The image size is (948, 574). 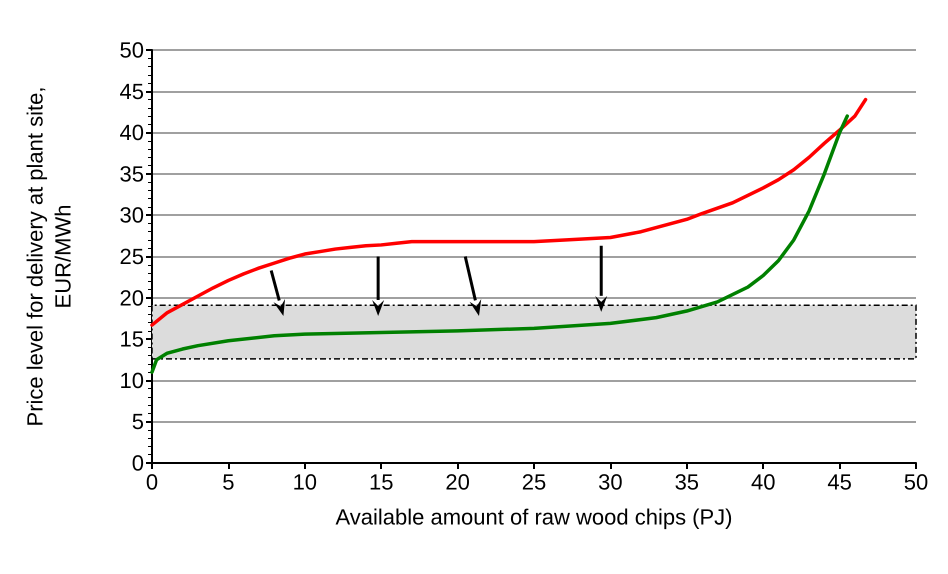 What do you see at coordinates (49, 256) in the screenshot?
I see `y-axis-title: Price level for delivery at plant site, EUR/MWh` at bounding box center [49, 256].